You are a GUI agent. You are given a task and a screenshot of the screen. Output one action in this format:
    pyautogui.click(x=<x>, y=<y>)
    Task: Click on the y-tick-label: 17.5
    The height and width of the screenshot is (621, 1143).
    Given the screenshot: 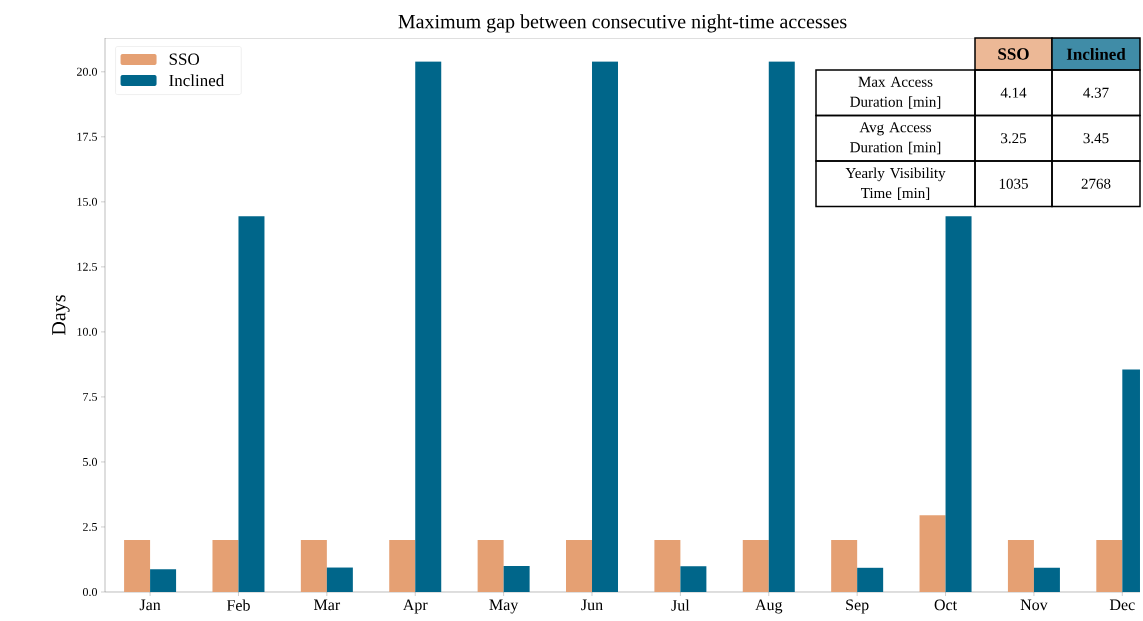 What is the action you would take?
    pyautogui.click(x=87, y=136)
    